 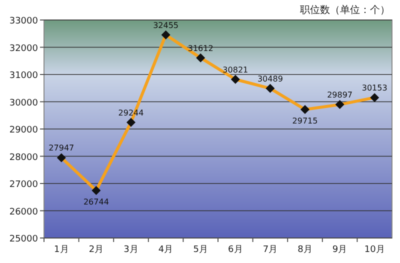 I want to click on data-label: 26744, so click(x=96, y=201).